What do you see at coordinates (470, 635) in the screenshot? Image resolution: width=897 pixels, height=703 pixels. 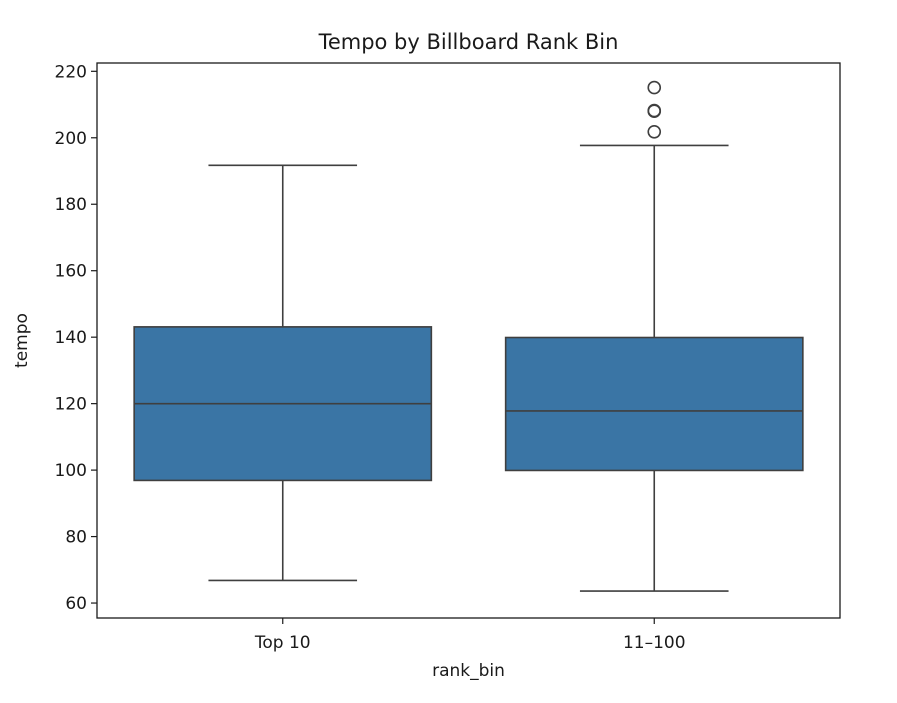 I see `x-axis: Top 10 11–100` at bounding box center [470, 635].